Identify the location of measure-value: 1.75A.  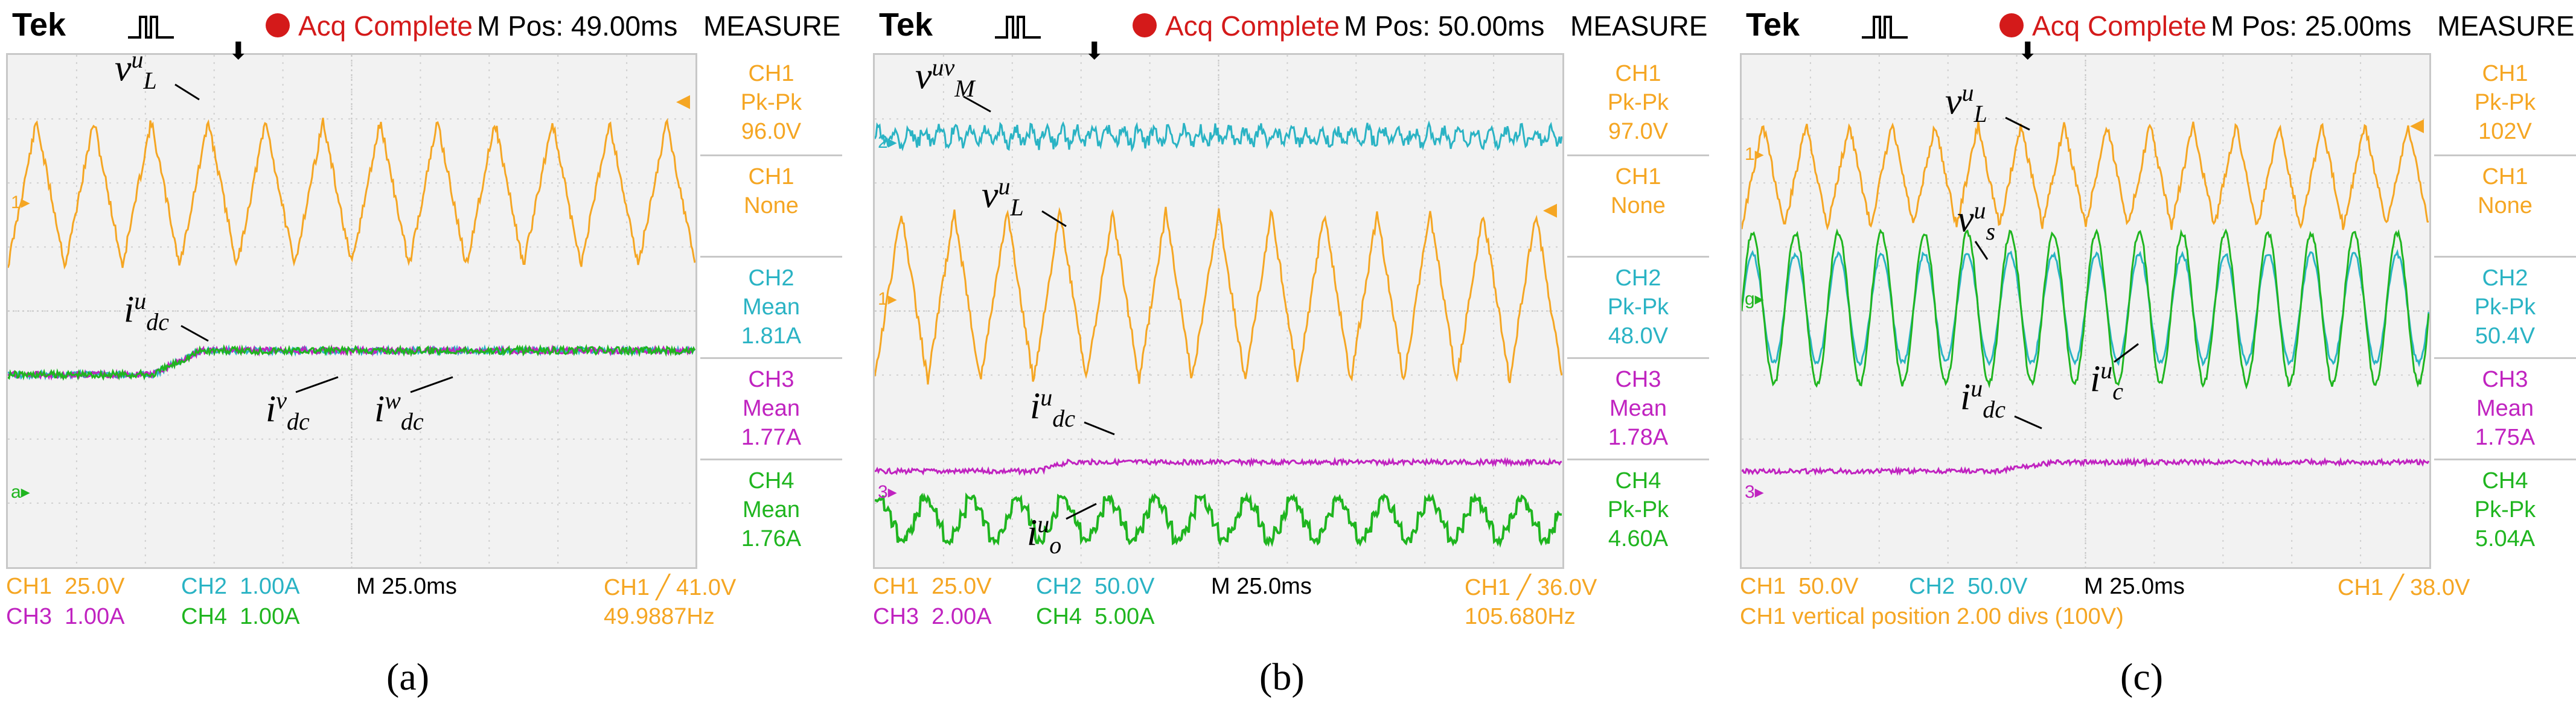
(2505, 437).